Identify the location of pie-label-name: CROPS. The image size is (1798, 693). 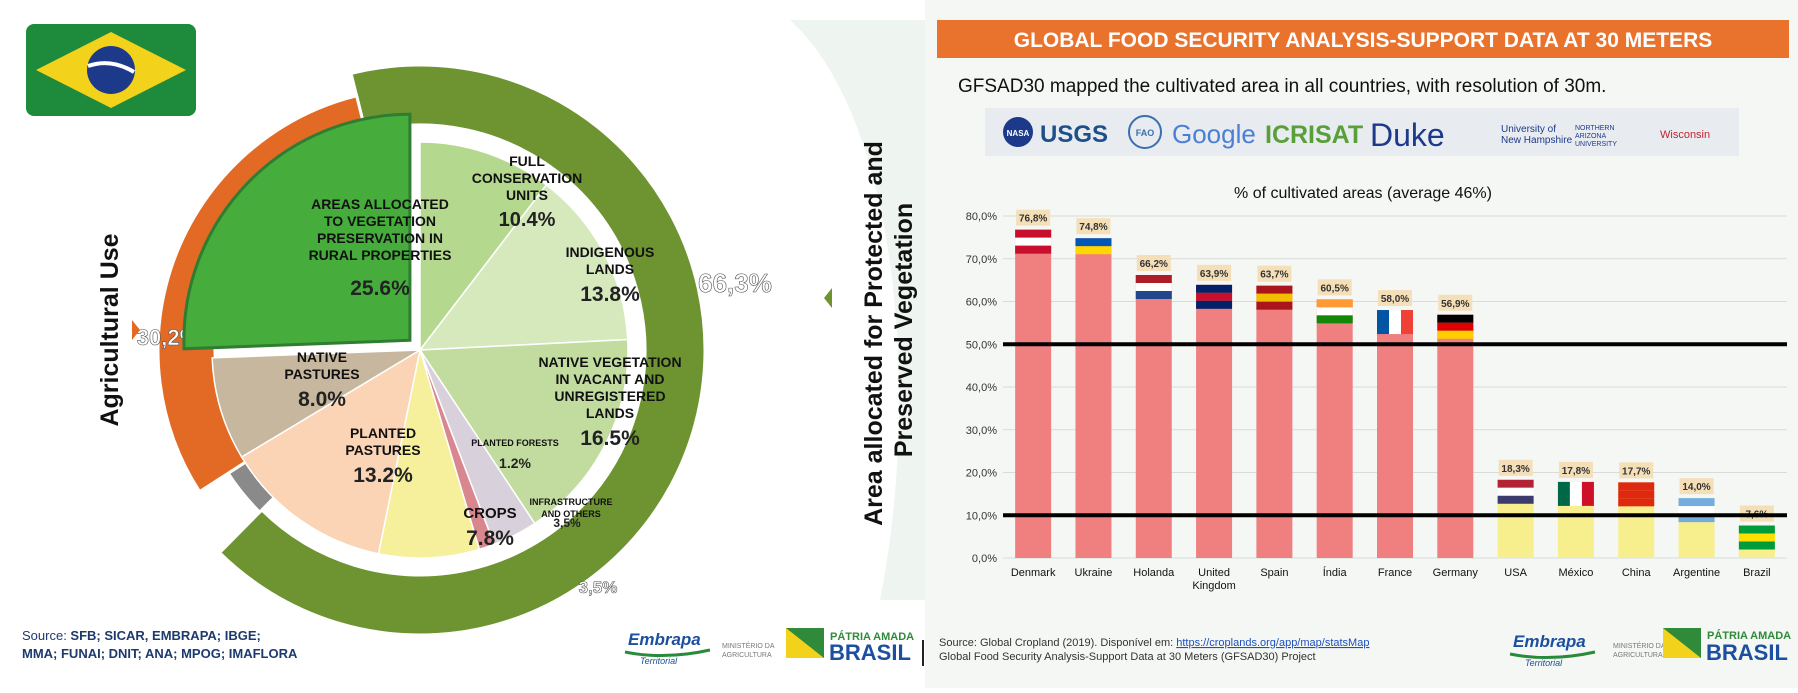
(489, 513).